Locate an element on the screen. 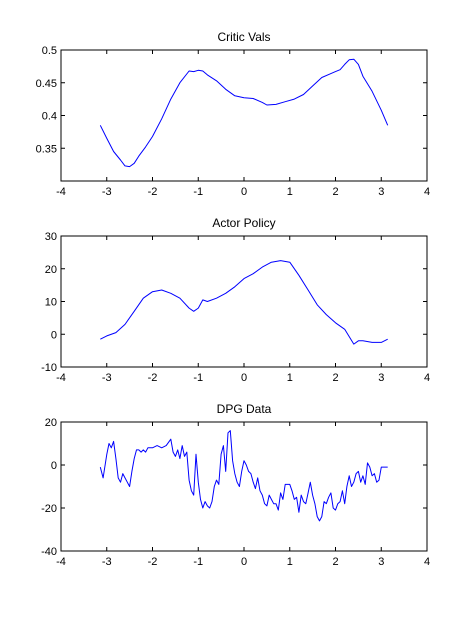  y-tick-label: 0.35 is located at coordinates (46, 149).